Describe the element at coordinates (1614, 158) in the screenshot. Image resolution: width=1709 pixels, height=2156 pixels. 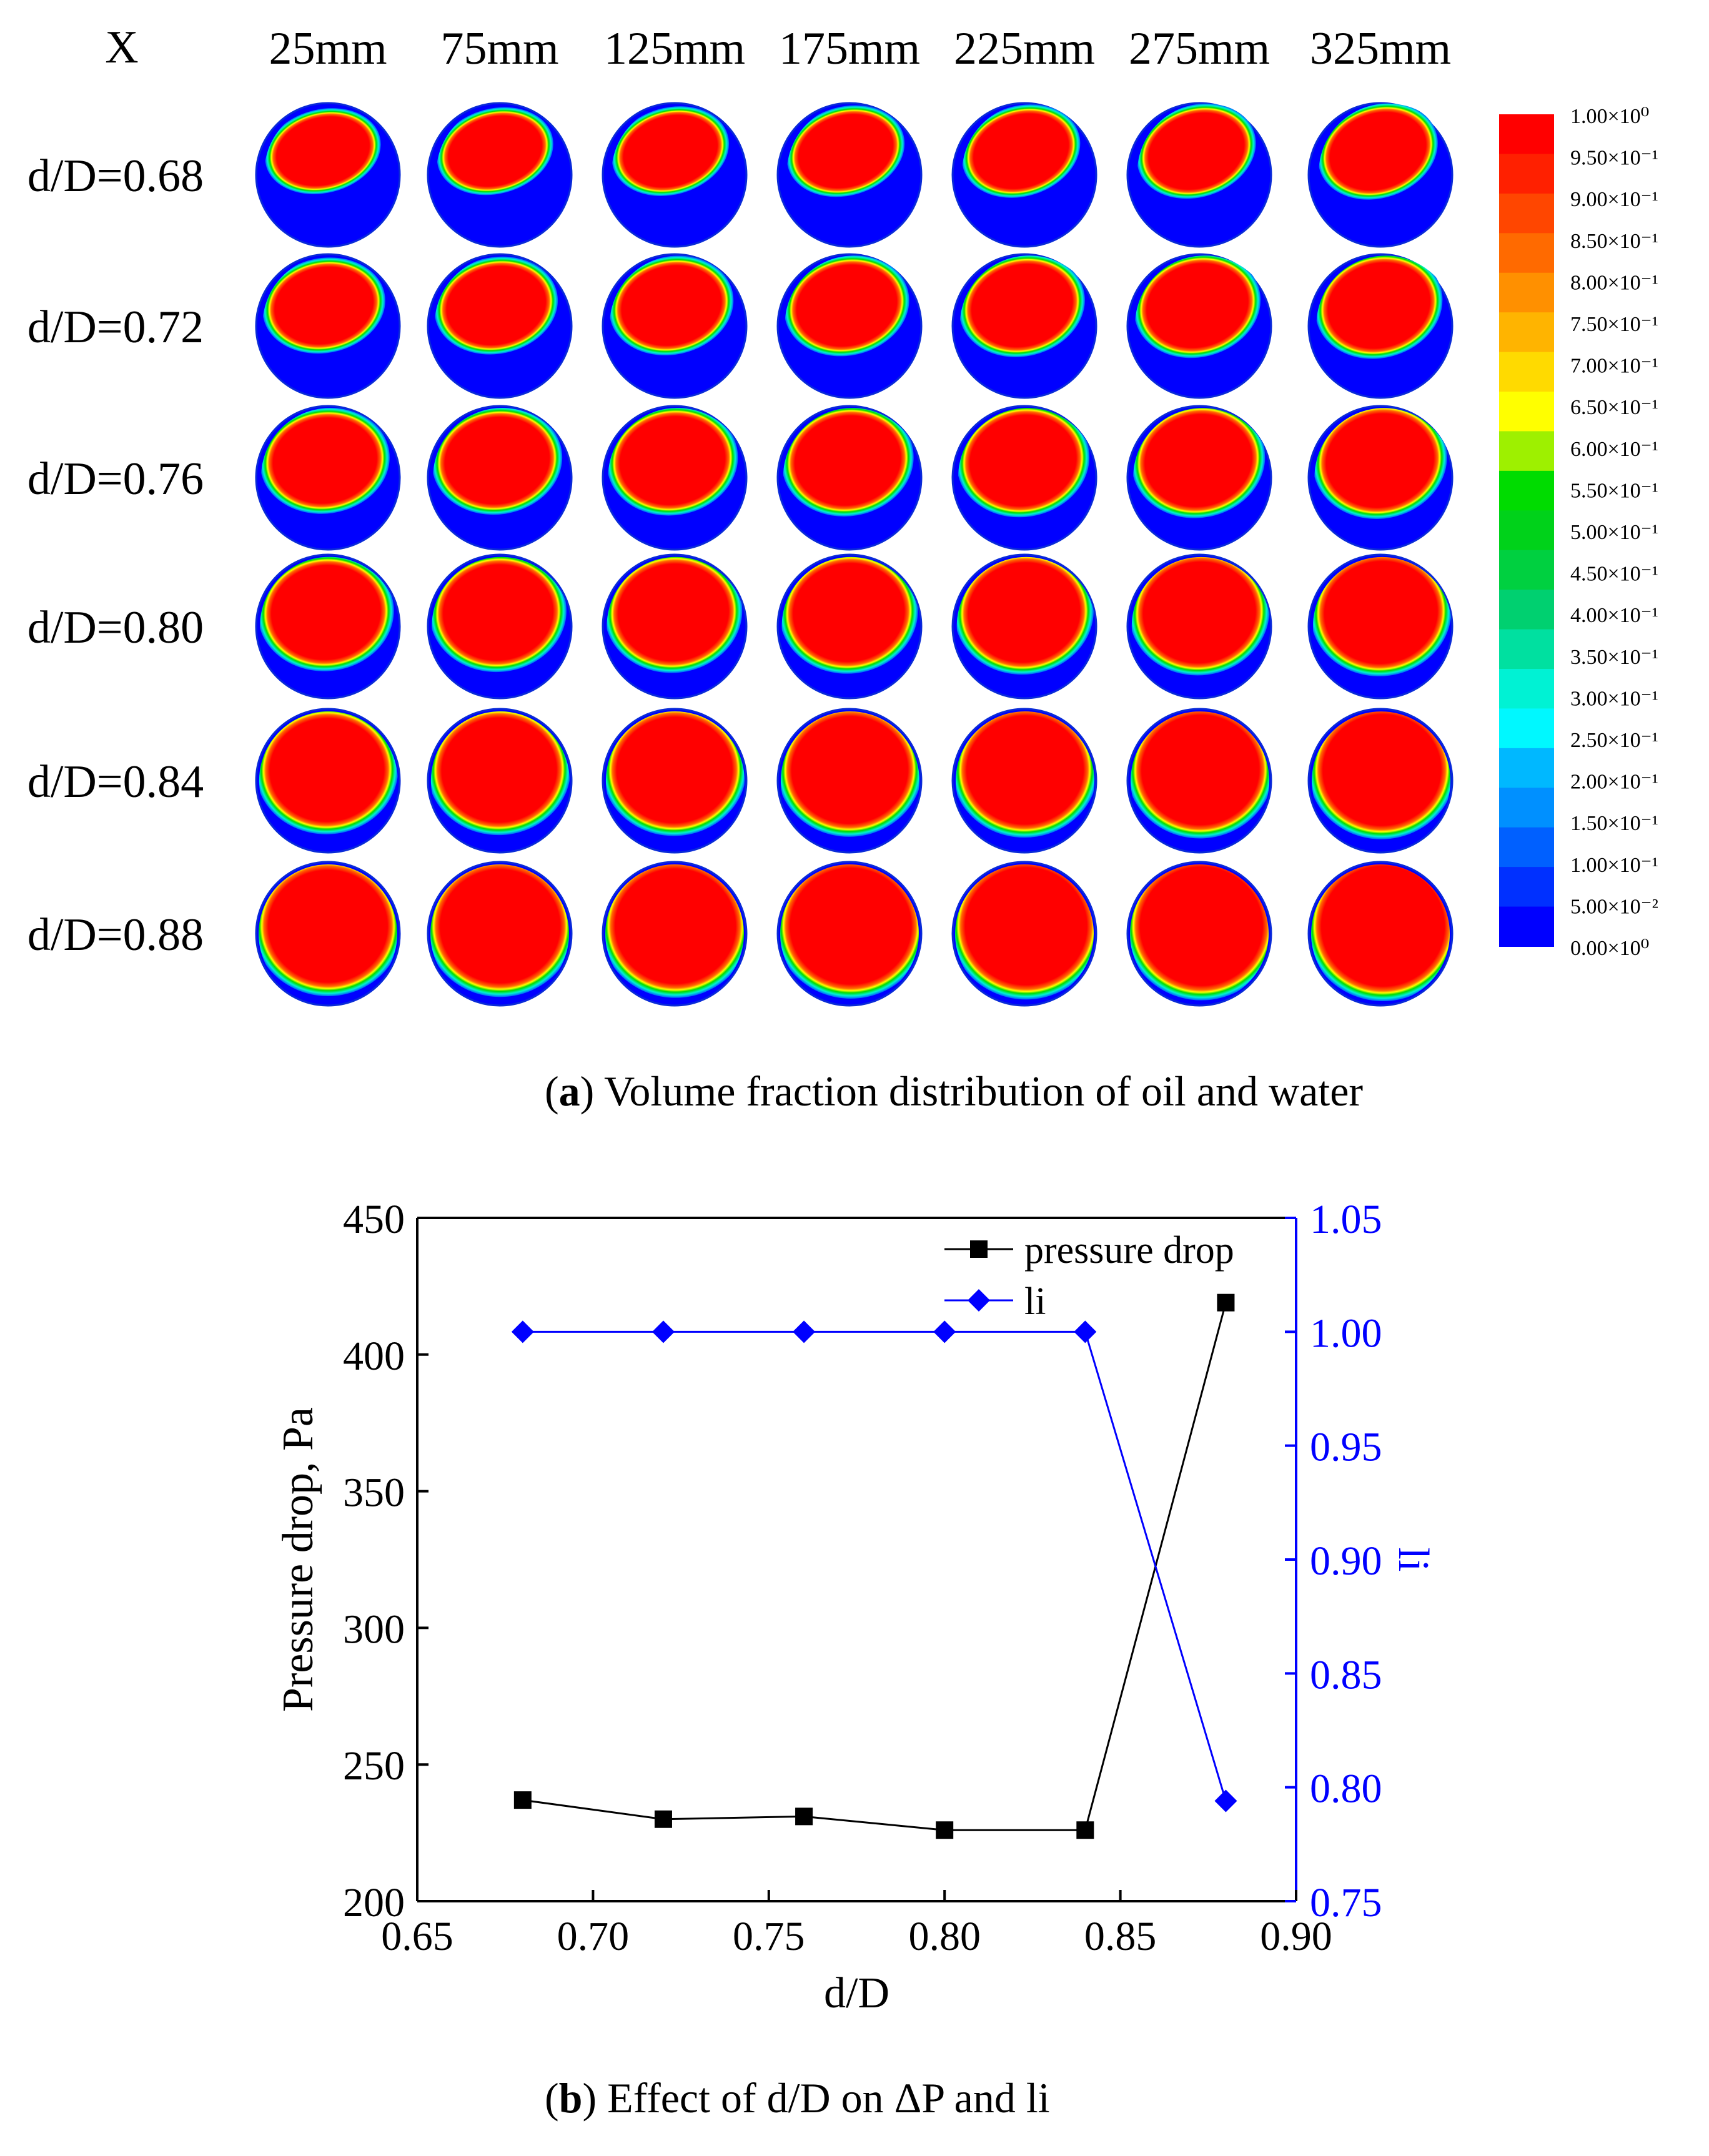
I see `colorbar-label: 9.50×10⁻¹` at that location.